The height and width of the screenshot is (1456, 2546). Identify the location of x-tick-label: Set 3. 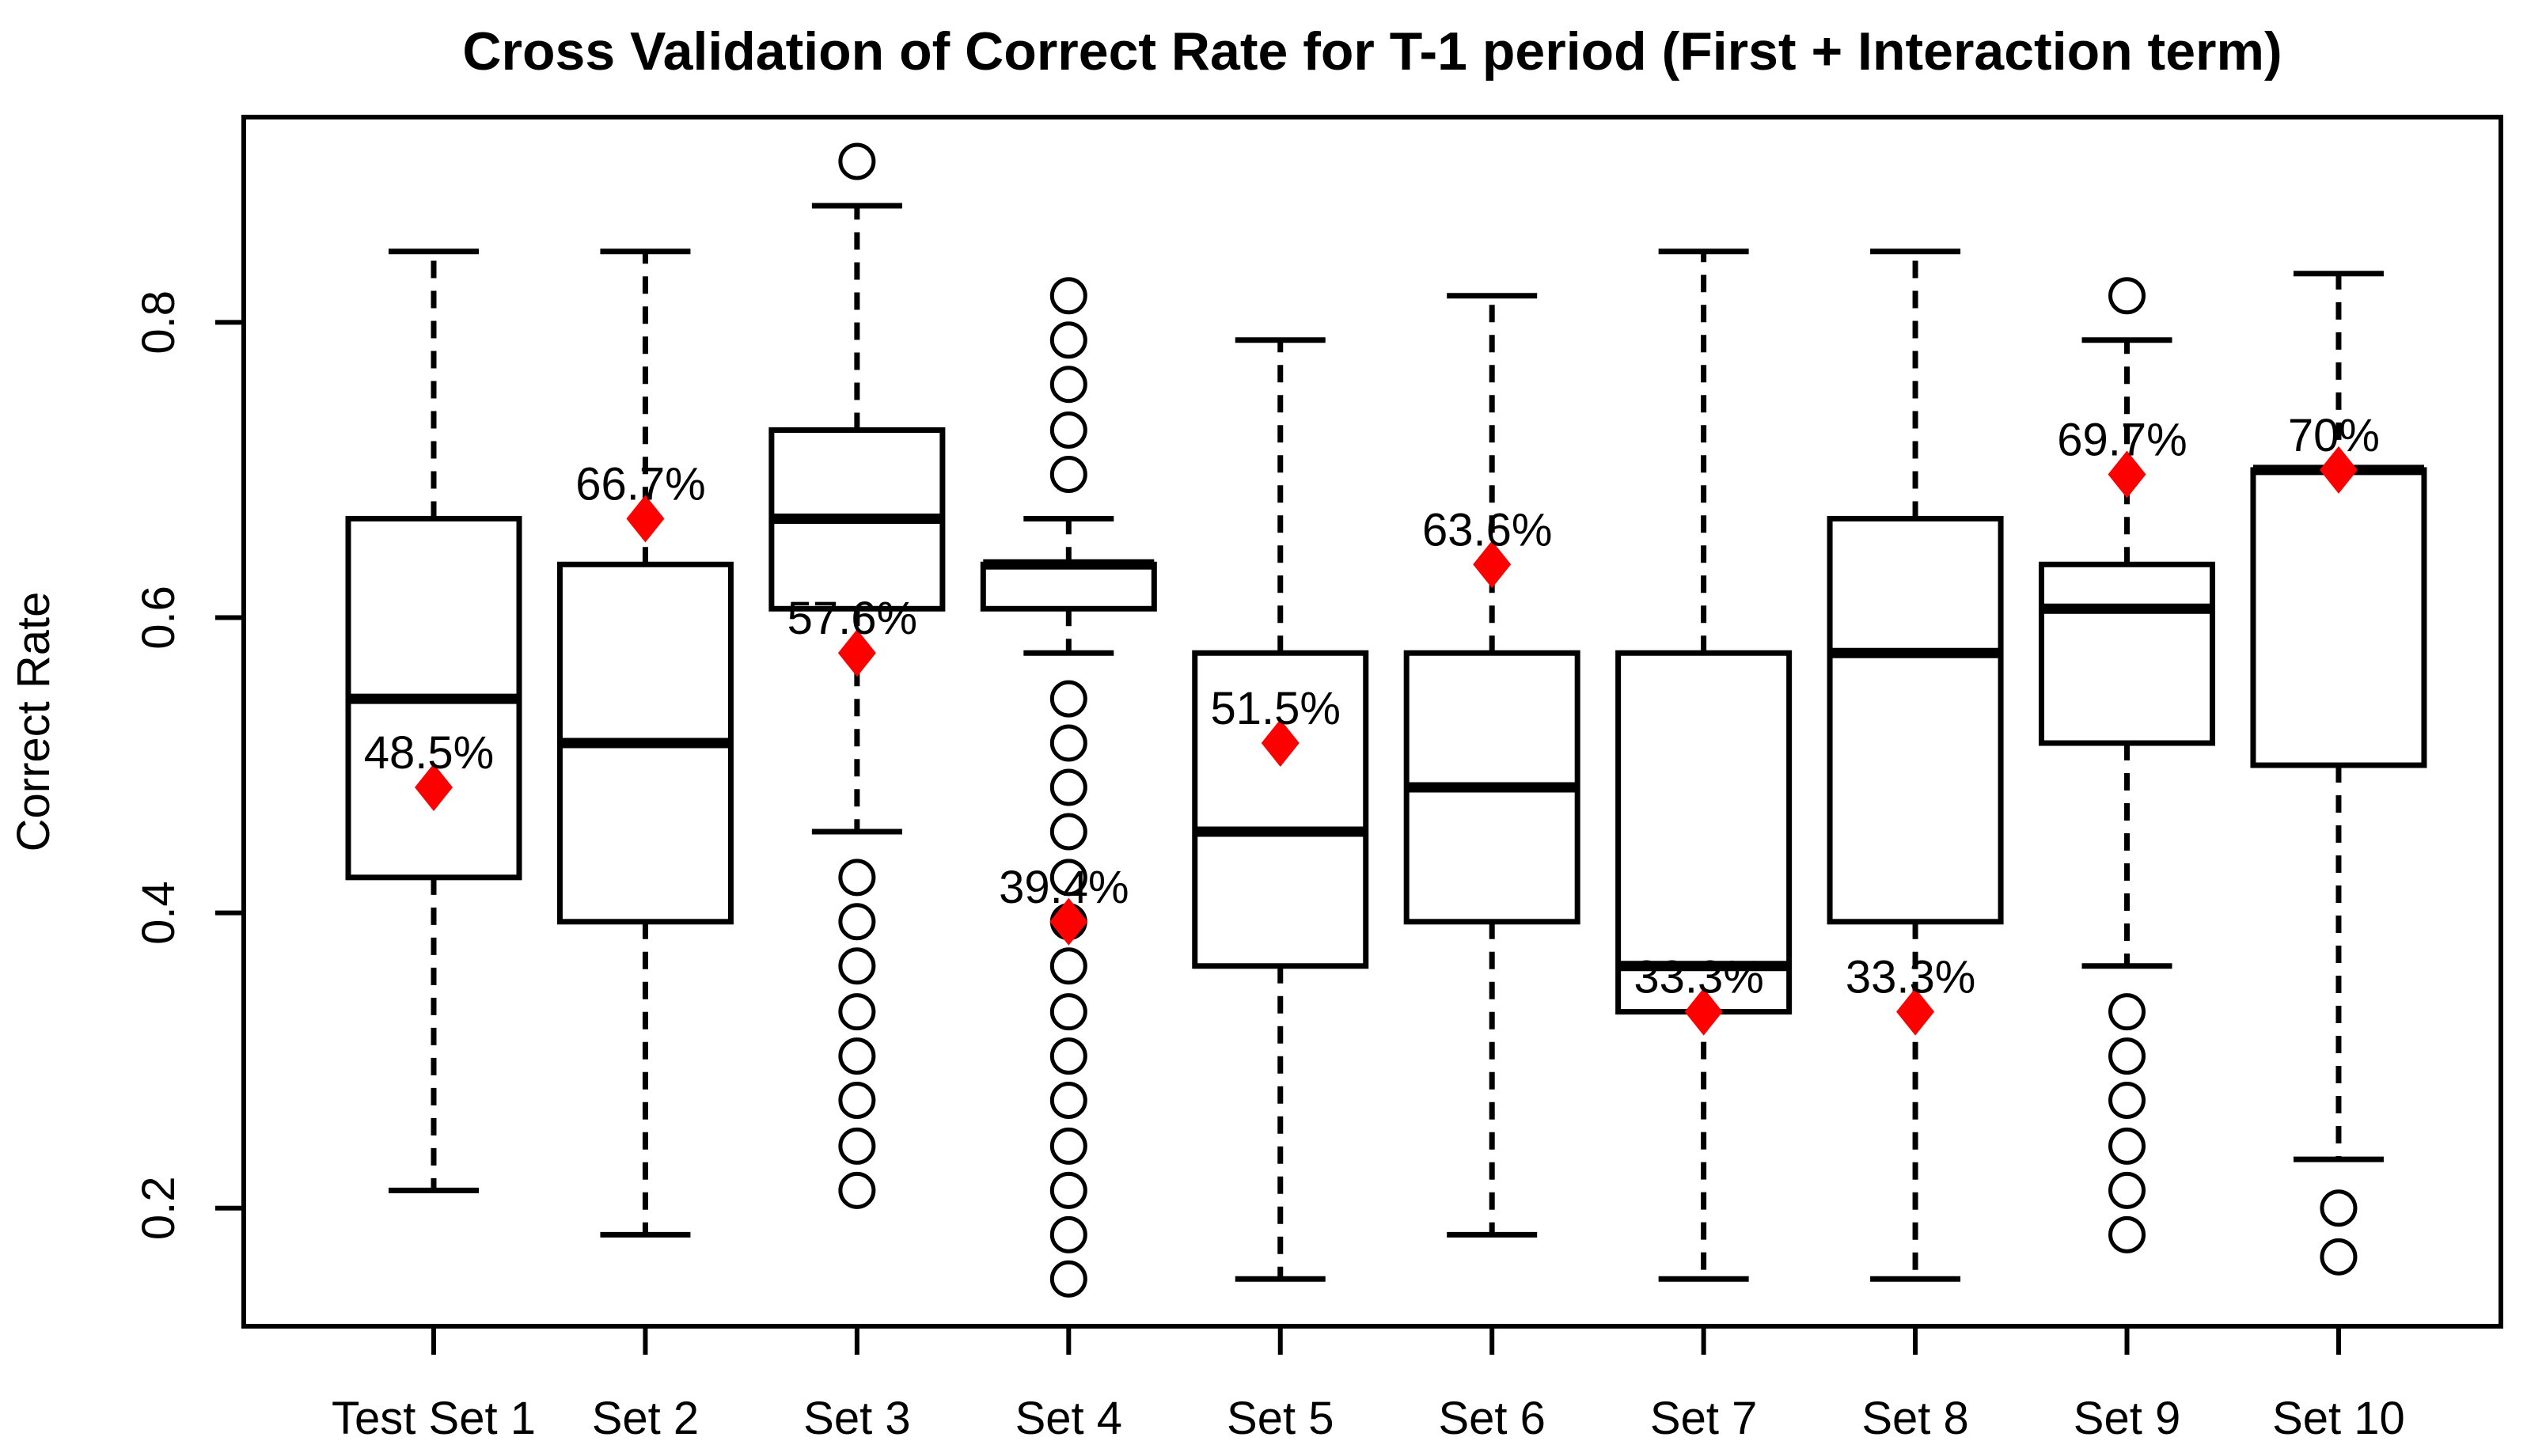
(857, 1418).